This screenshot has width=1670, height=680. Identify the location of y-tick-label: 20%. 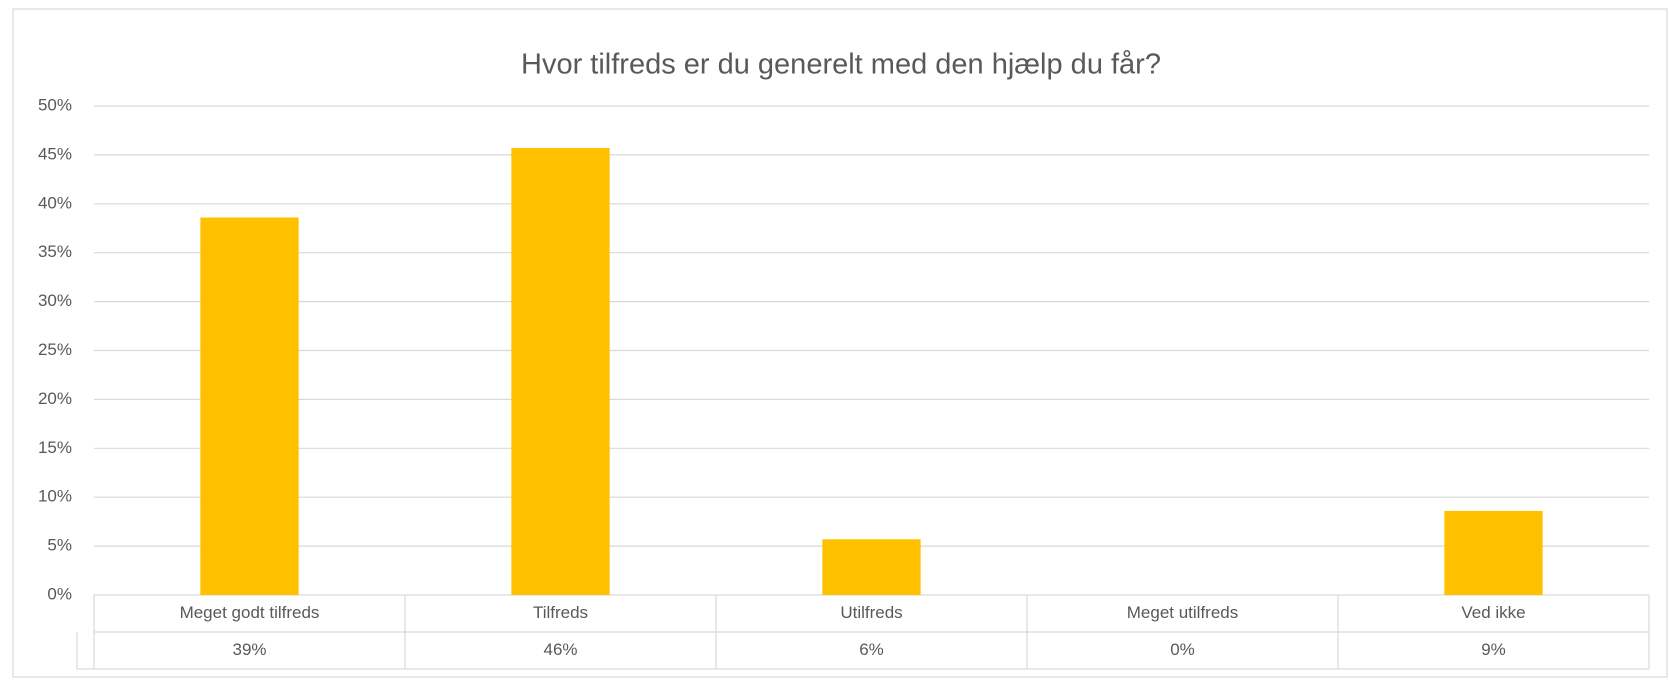
(55, 398).